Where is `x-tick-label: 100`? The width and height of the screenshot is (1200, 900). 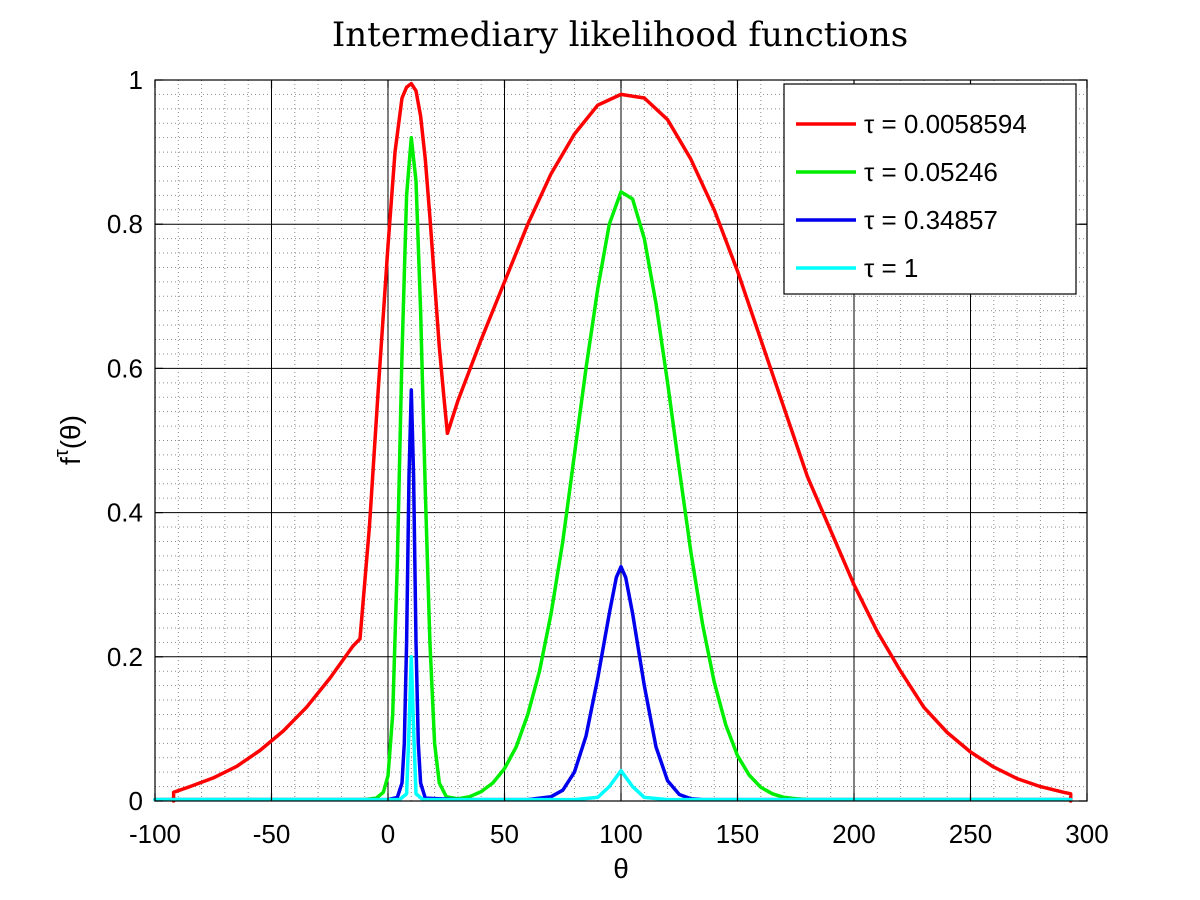 x-tick-label: 100 is located at coordinates (620, 834).